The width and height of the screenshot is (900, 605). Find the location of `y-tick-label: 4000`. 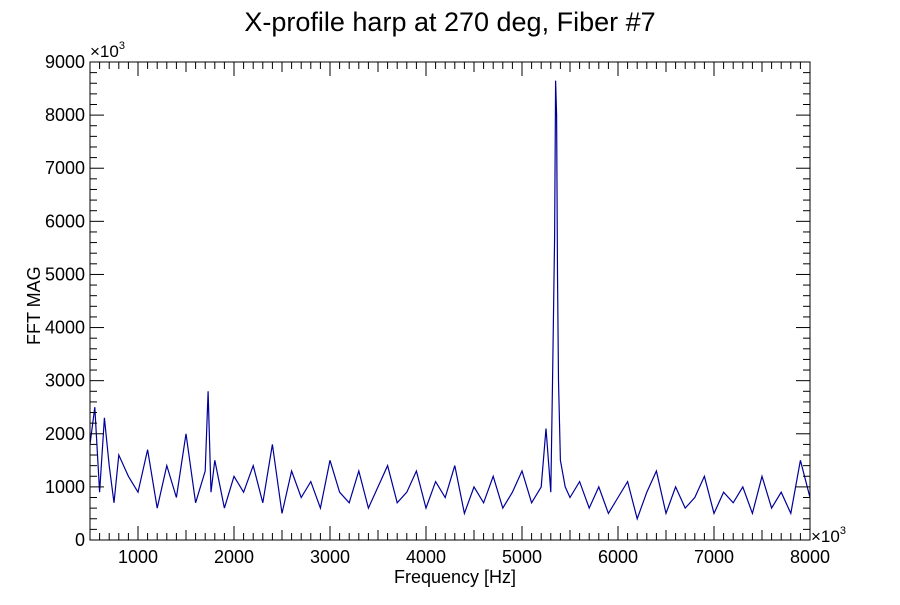

y-tick-label: 4000 is located at coordinates (65, 328).